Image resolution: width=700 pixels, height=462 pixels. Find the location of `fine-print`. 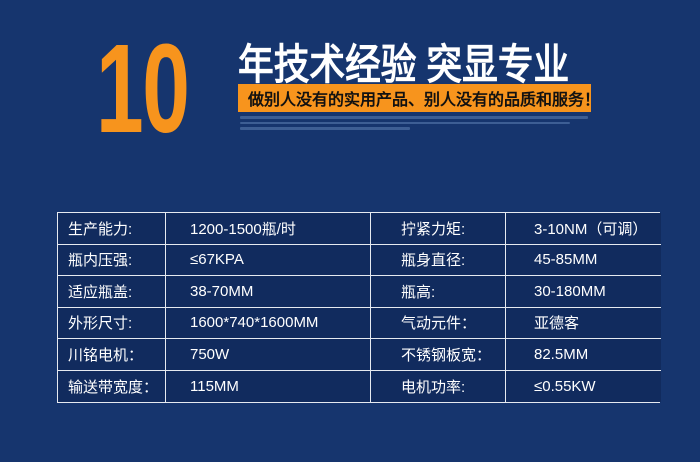

fine-print is located at coordinates (414, 124).